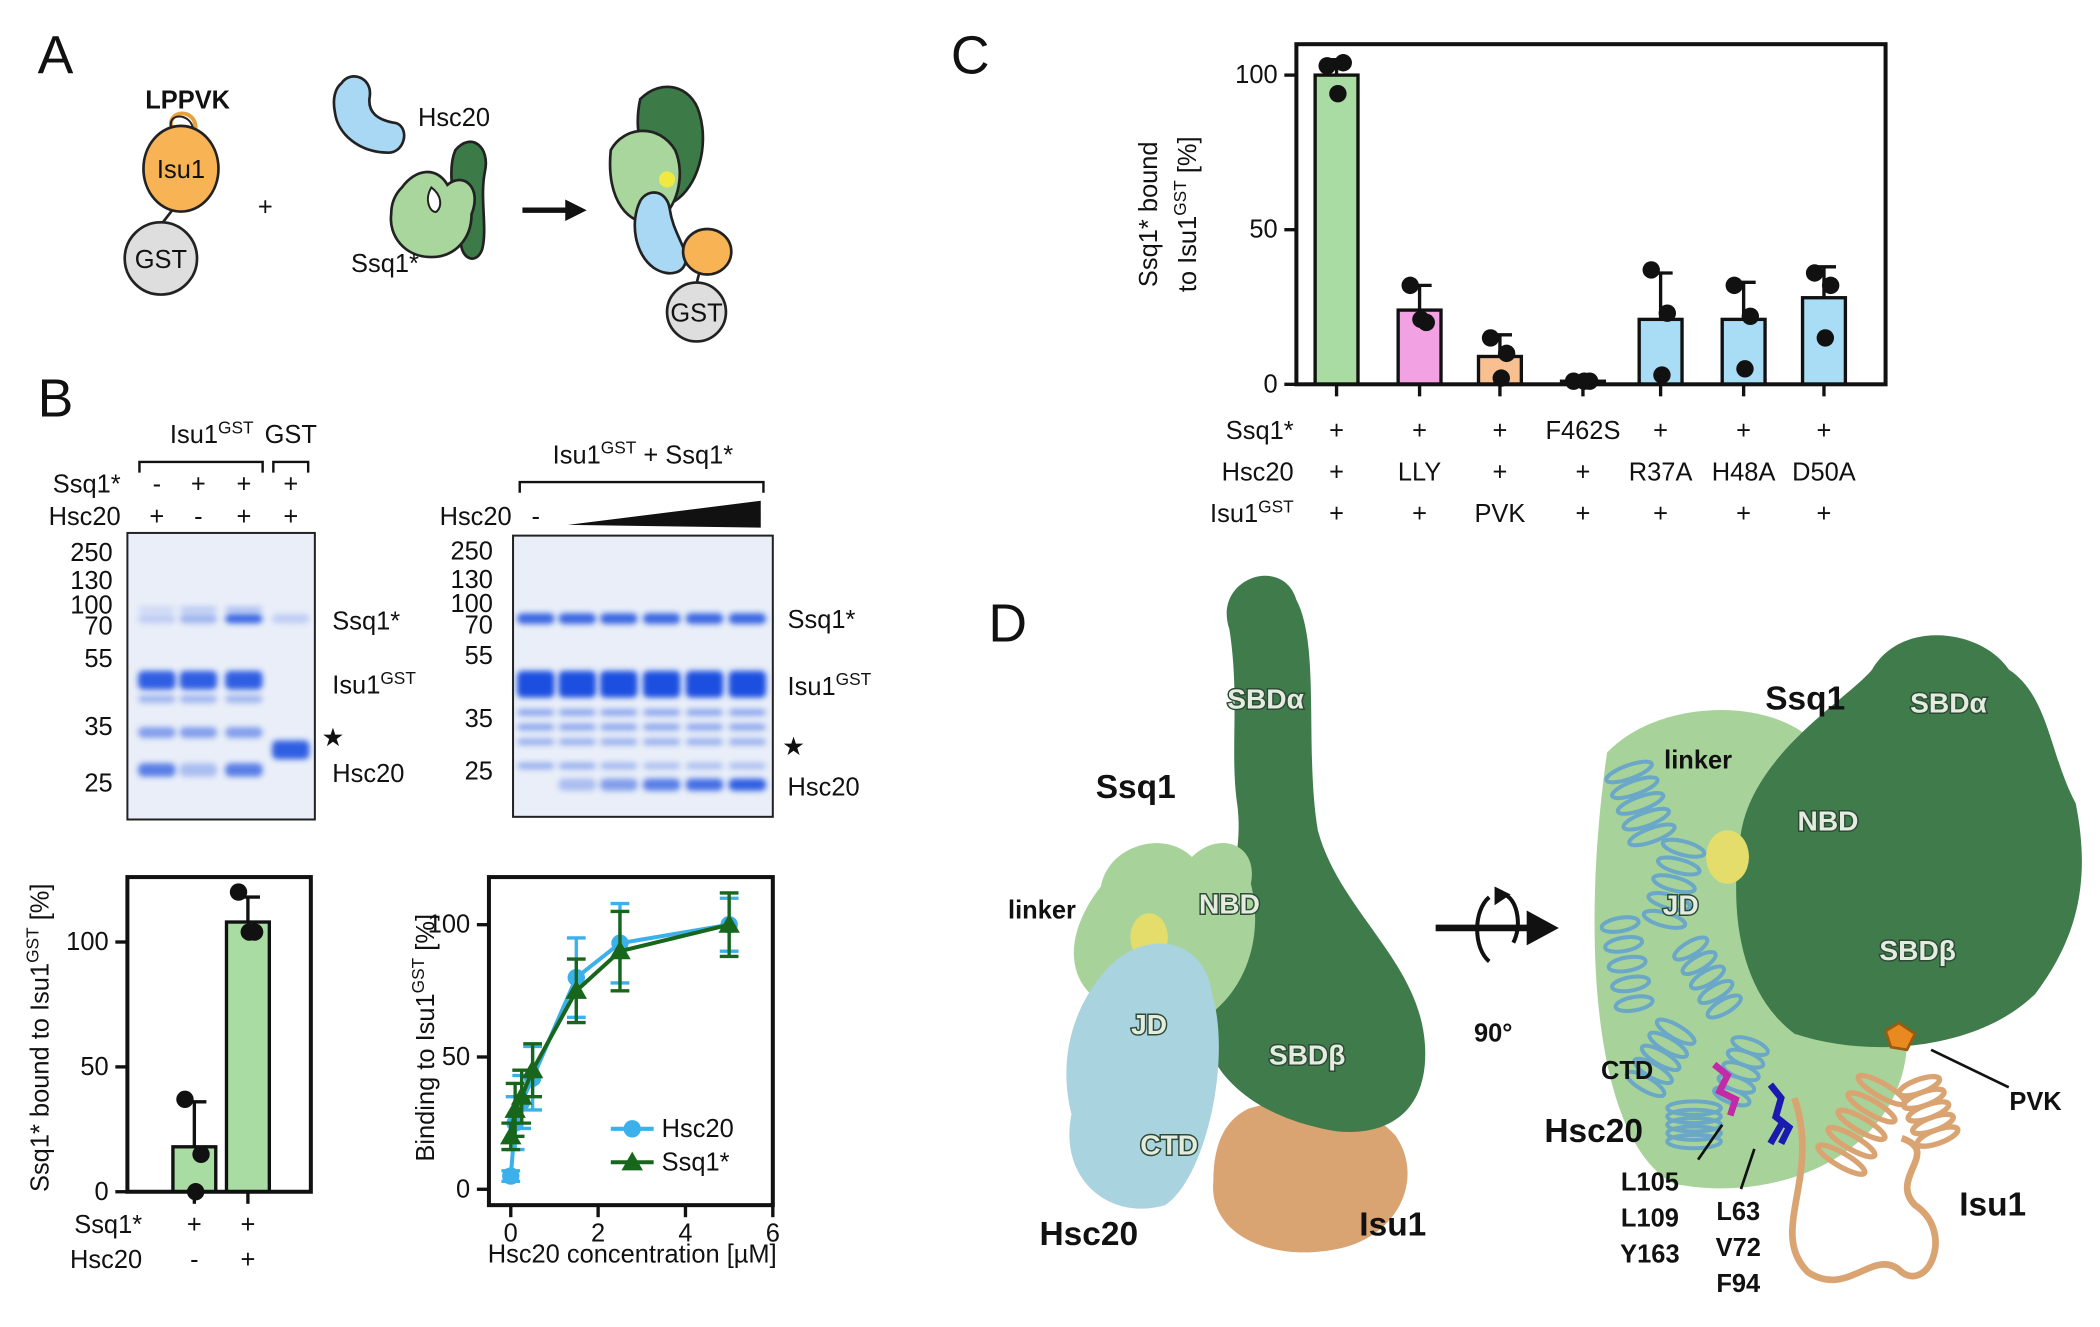  I want to click on row-cell: R37A, so click(1661, 473).